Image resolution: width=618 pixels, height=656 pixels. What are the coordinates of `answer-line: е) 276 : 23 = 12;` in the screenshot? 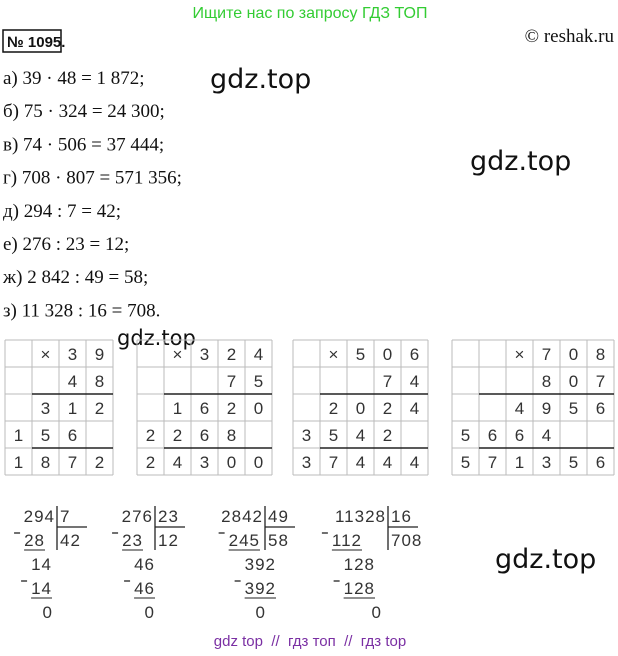 It's located at (66, 244).